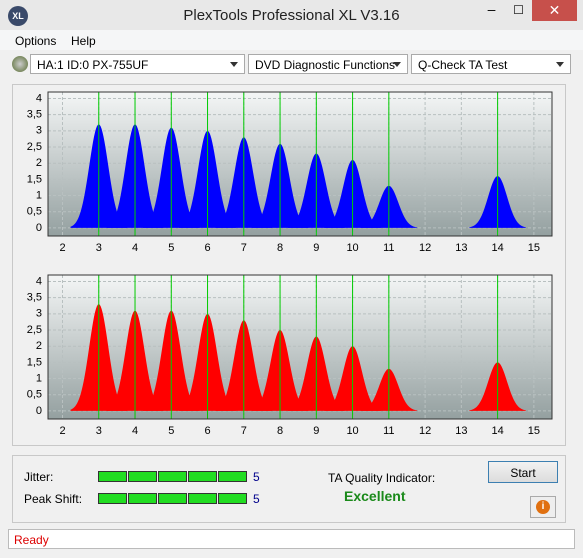 This screenshot has width=583, height=558. What do you see at coordinates (18, 16) in the screenshot?
I see `app-icon: XL` at bounding box center [18, 16].